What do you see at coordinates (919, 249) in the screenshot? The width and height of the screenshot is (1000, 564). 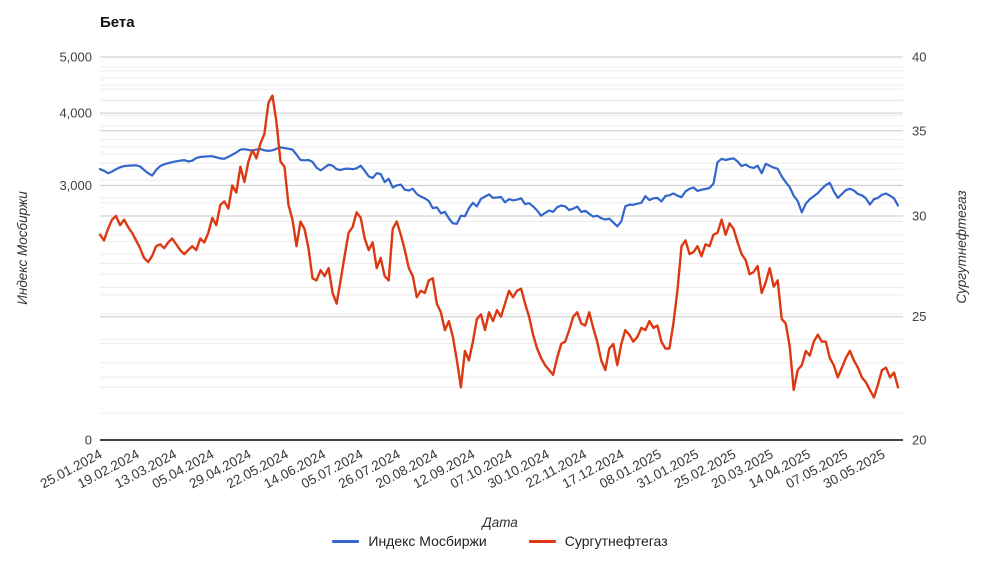 I see `right-axis-tick-labels: 40 35 30 25 20` at bounding box center [919, 249].